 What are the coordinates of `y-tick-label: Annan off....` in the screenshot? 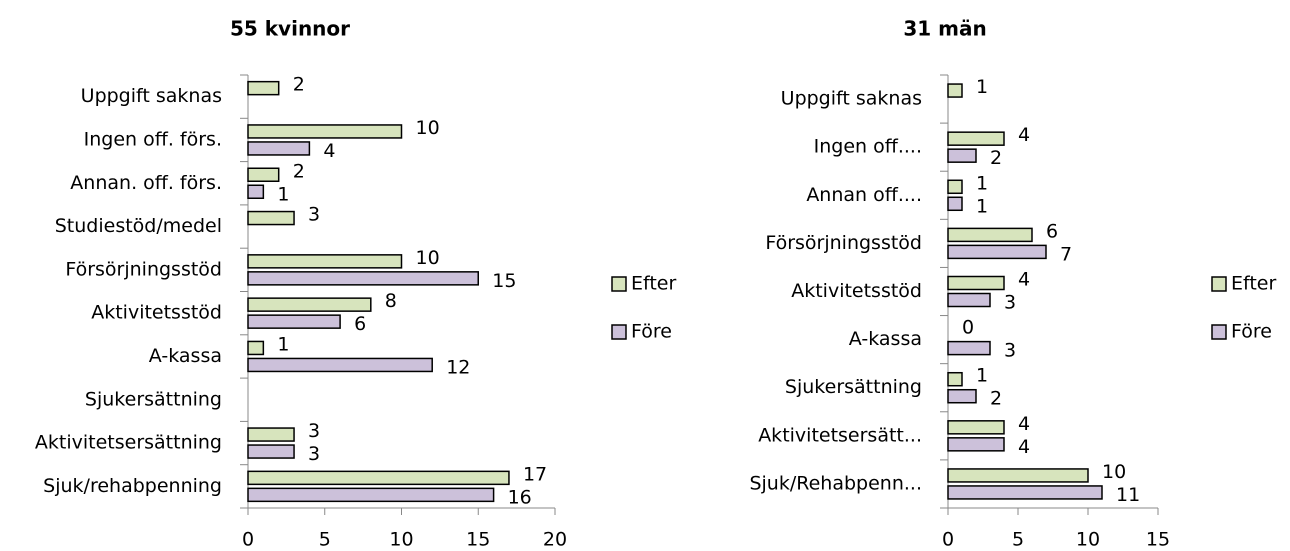 It's located at (864, 195).